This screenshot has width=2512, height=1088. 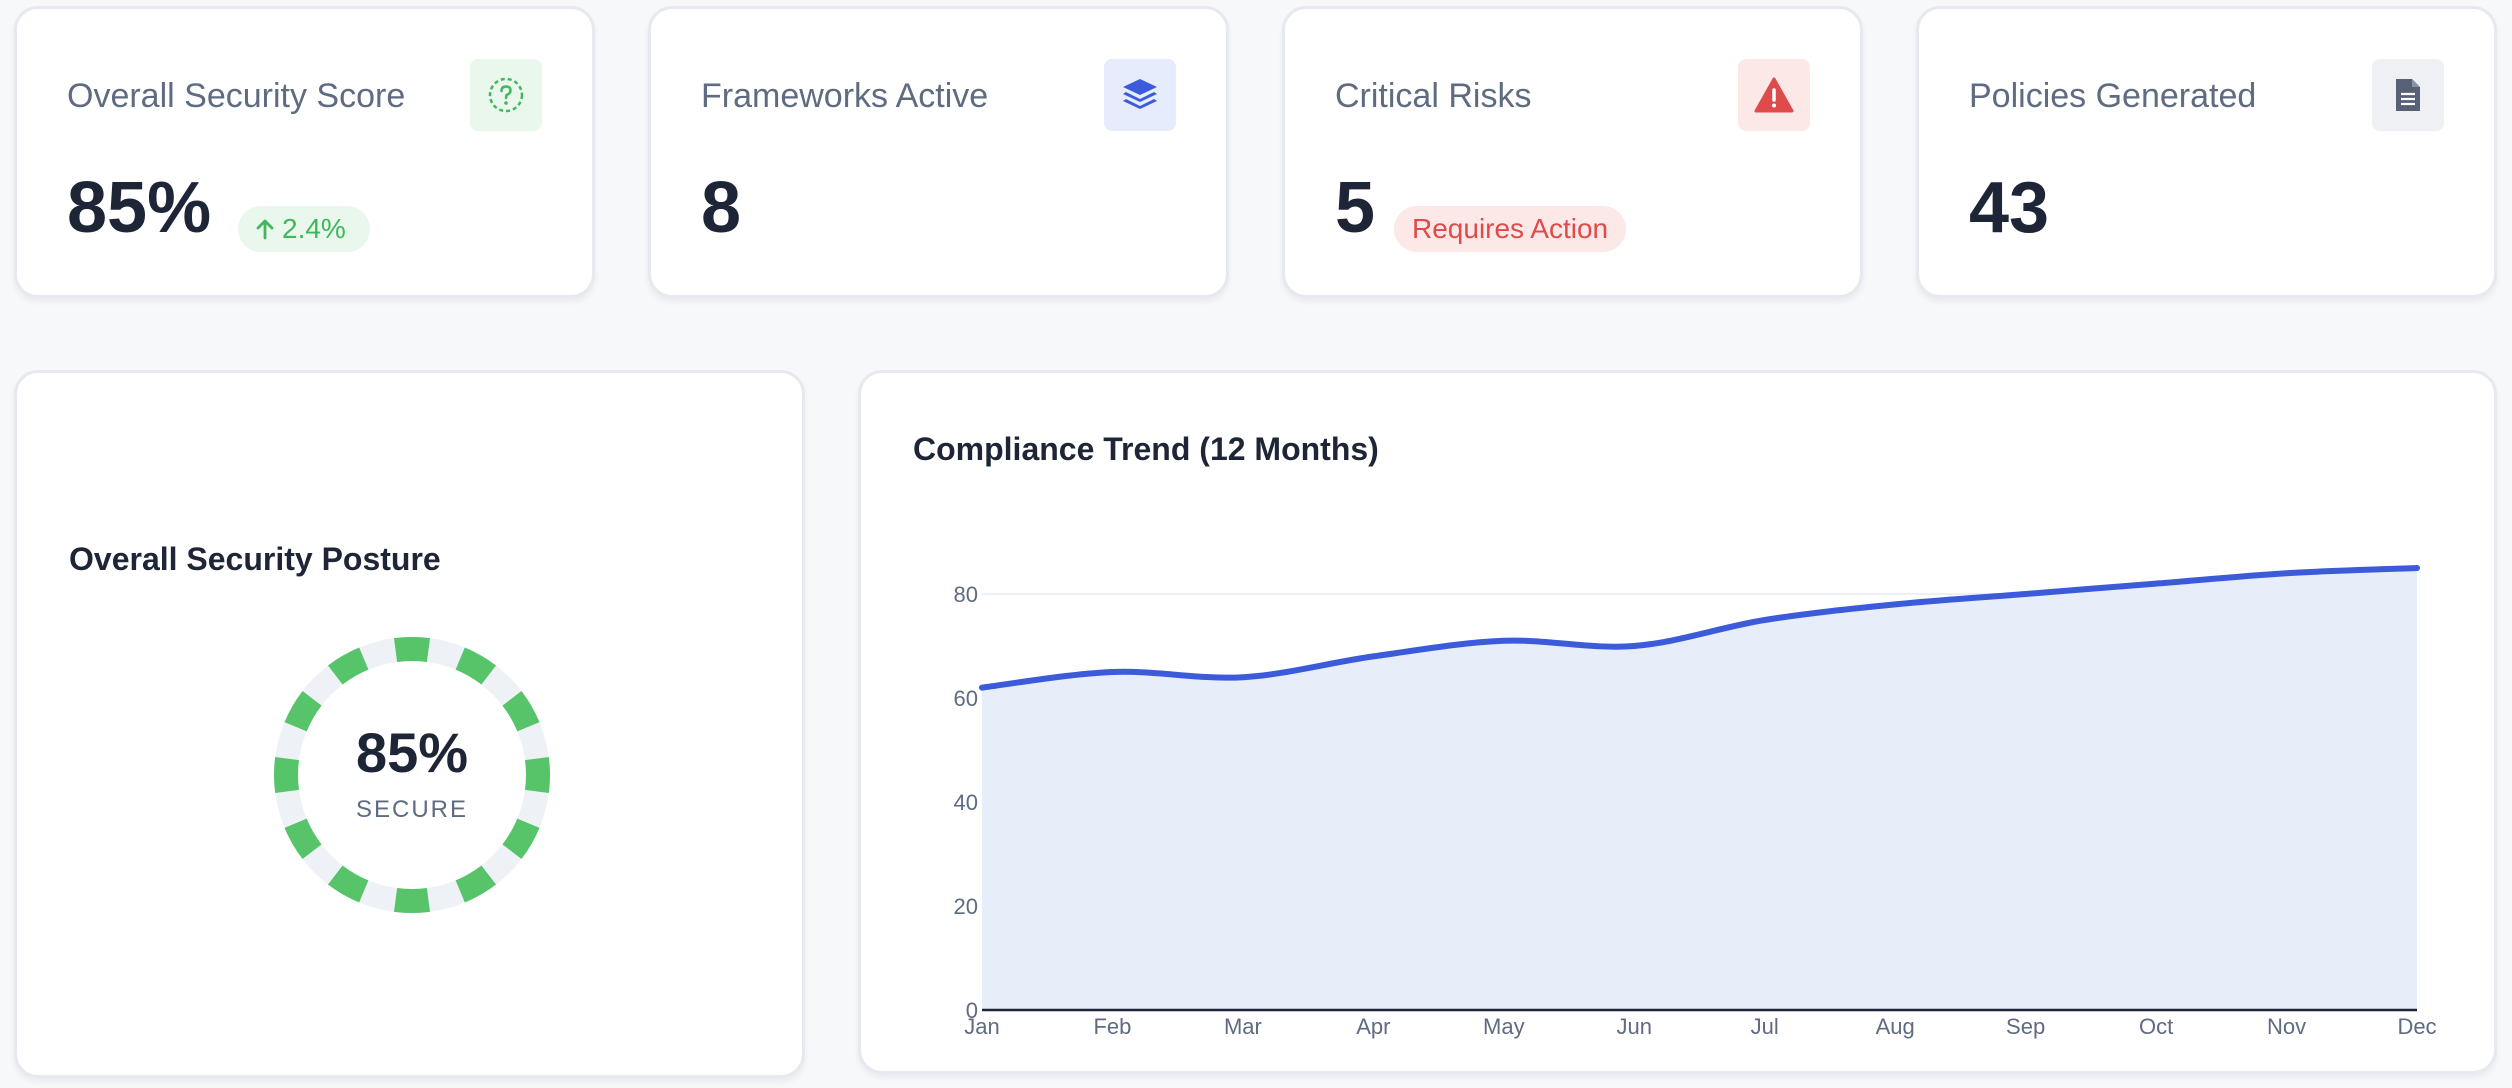 What do you see at coordinates (506, 95) in the screenshot?
I see `question-circle-icon` at bounding box center [506, 95].